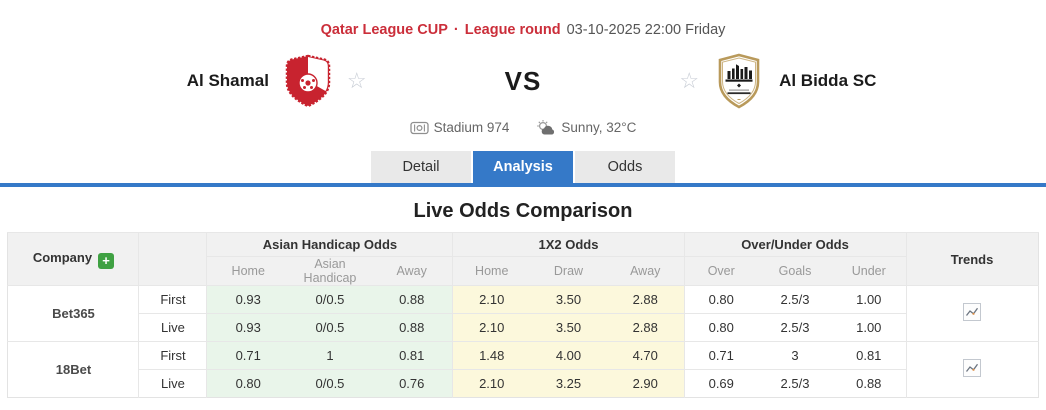 This screenshot has height=410, width=1046. I want to click on tab-underline, so click(523, 185).